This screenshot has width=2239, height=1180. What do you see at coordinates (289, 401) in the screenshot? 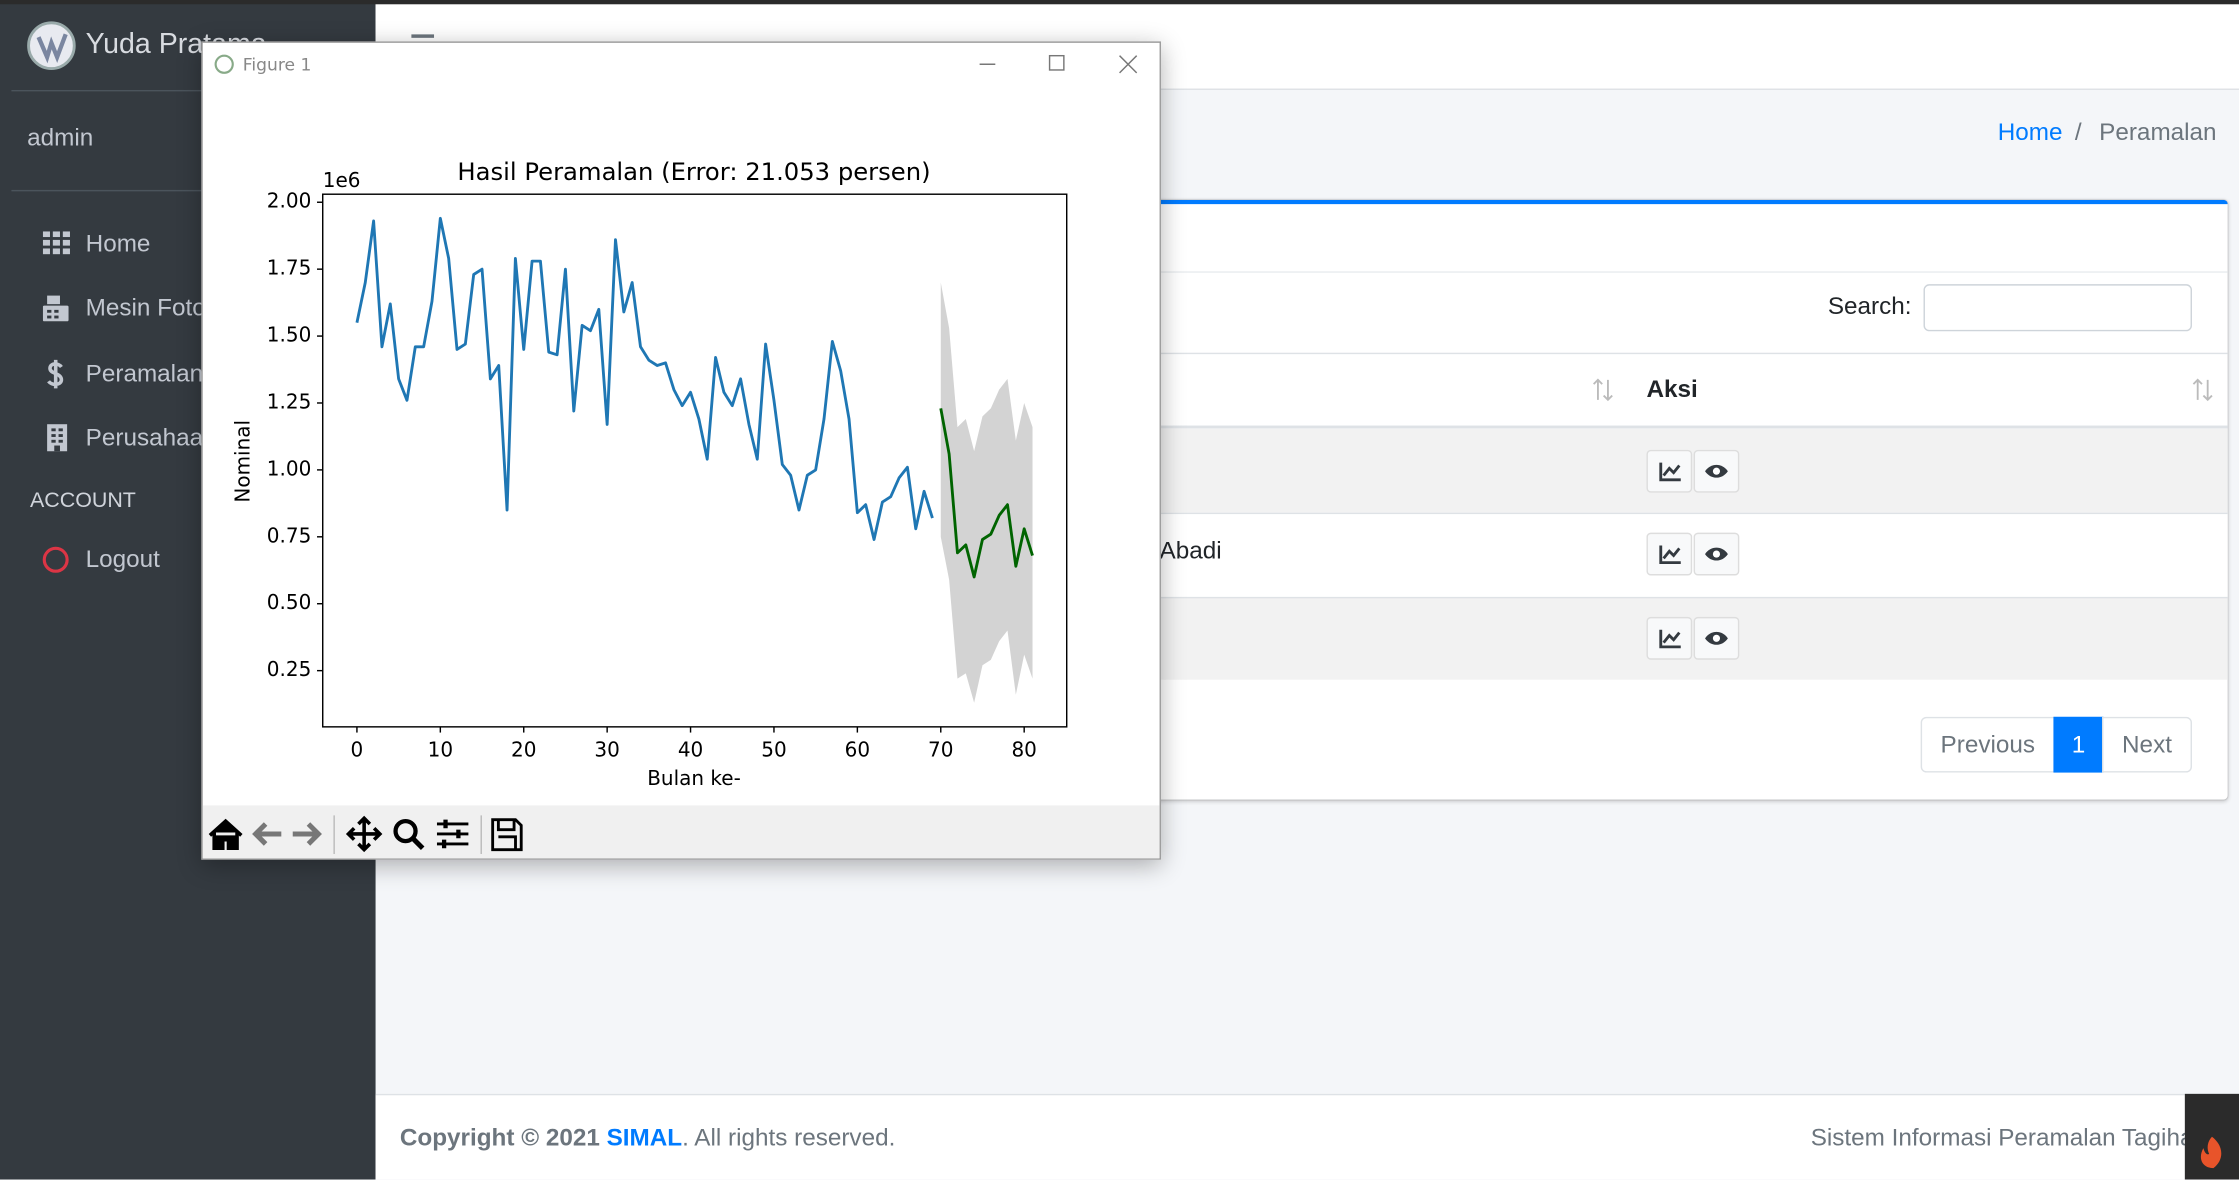
I see `y-tick-label: 1.25` at bounding box center [289, 401].